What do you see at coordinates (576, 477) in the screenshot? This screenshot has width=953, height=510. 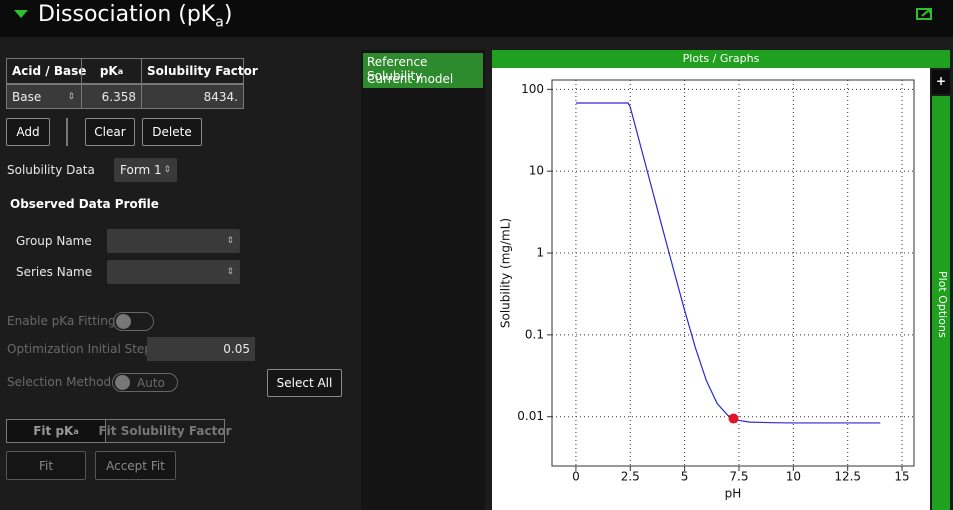 I see `x-tick-label: 0` at bounding box center [576, 477].